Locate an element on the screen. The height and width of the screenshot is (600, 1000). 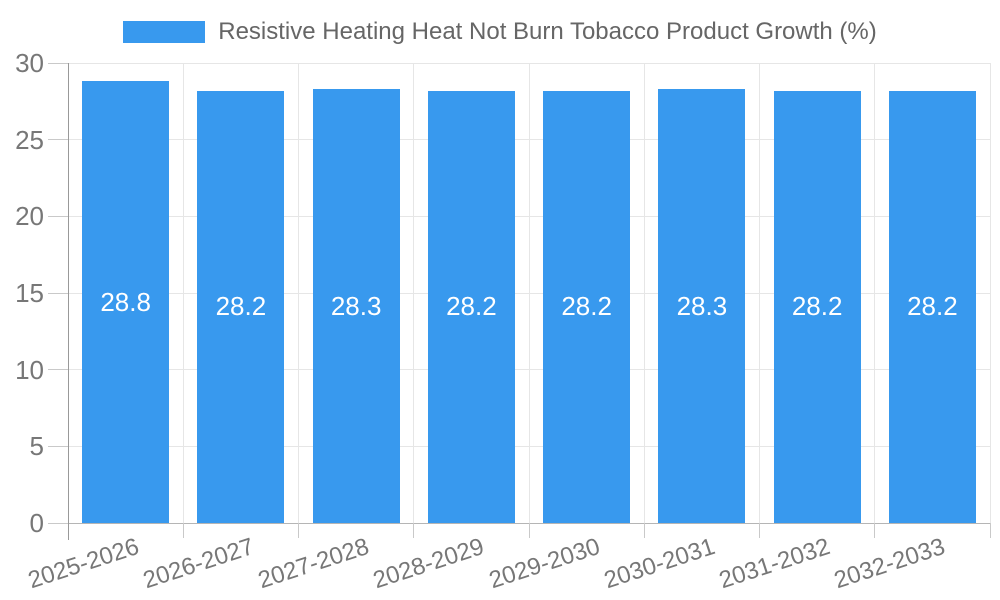
y-axis-line is located at coordinates (68, 301).